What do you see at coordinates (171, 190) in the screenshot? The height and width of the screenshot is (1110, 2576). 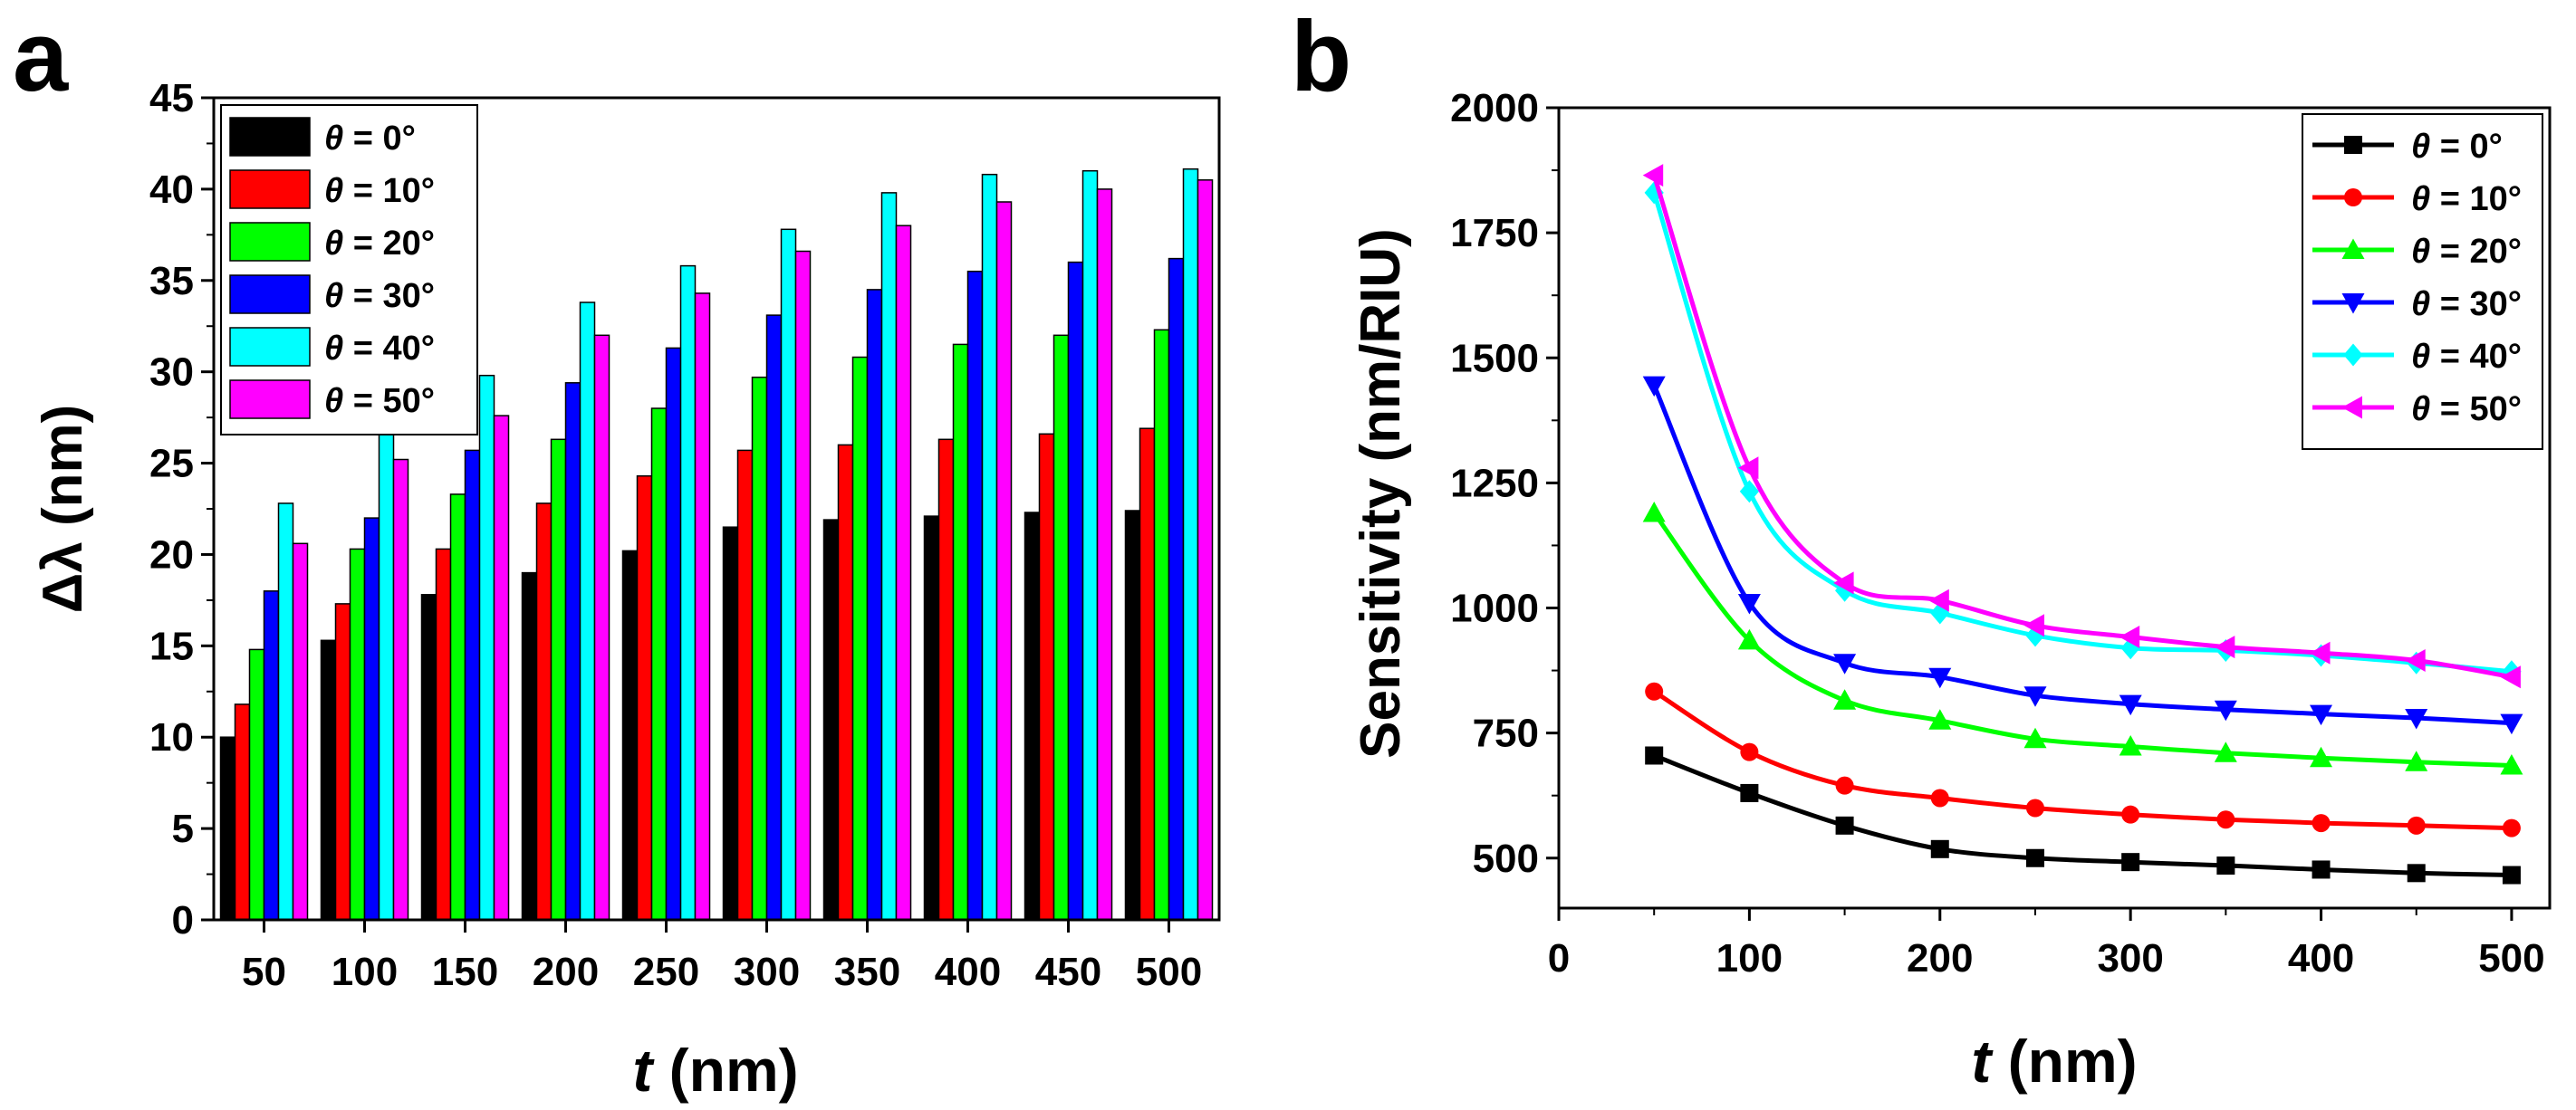 I see `y-tick-label: 40` at bounding box center [171, 190].